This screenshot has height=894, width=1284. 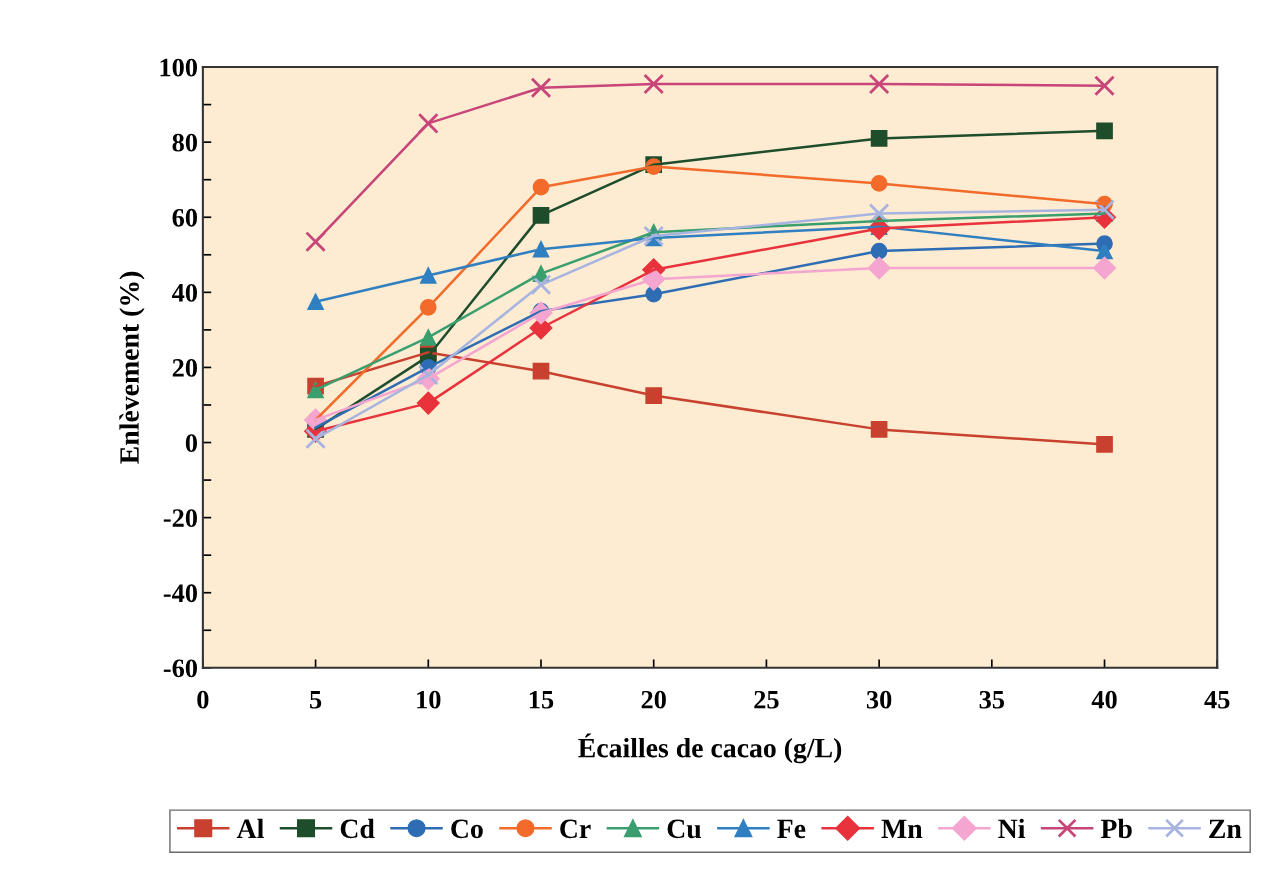 What do you see at coordinates (710, 748) in the screenshot?
I see `x-axis-title: Écailles de cacao (g/L)` at bounding box center [710, 748].